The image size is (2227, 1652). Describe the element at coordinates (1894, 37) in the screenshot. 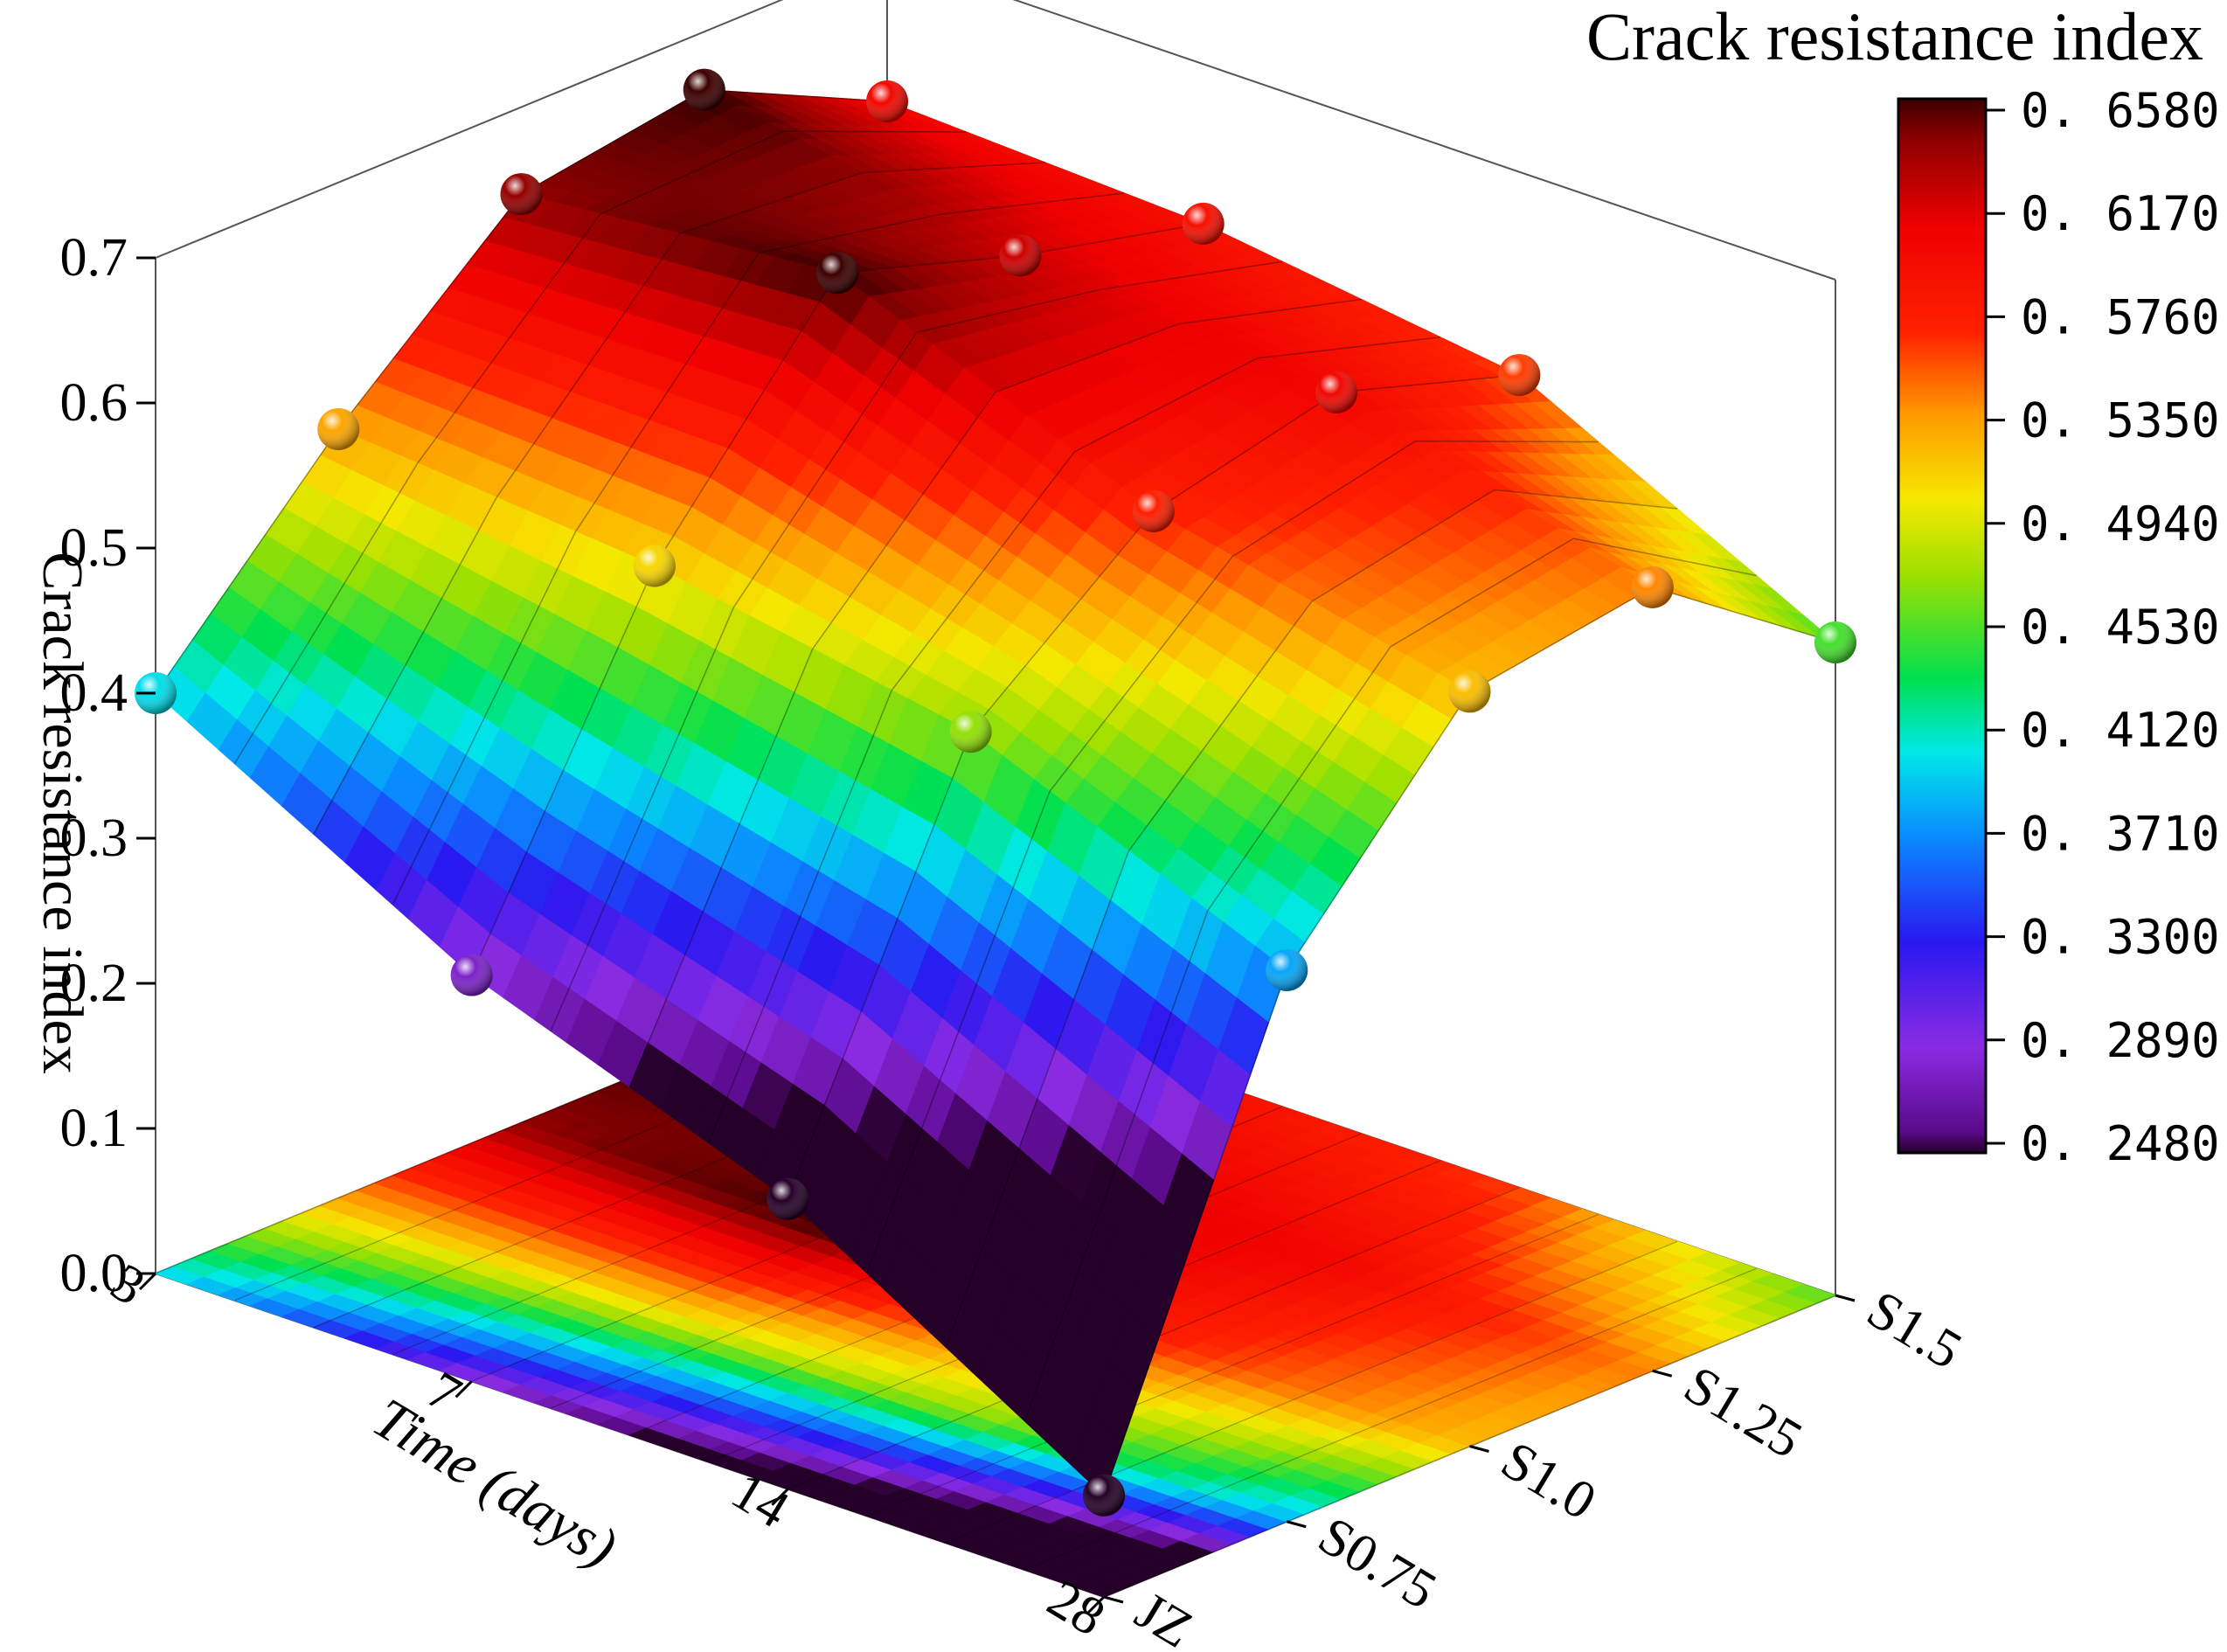

I see `colorbar-title: Crack resistance index` at that location.